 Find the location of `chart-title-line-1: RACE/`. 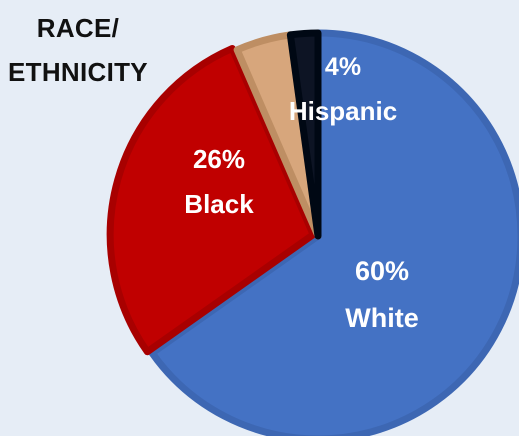

chart-title-line-1: RACE/ is located at coordinates (78, 28).